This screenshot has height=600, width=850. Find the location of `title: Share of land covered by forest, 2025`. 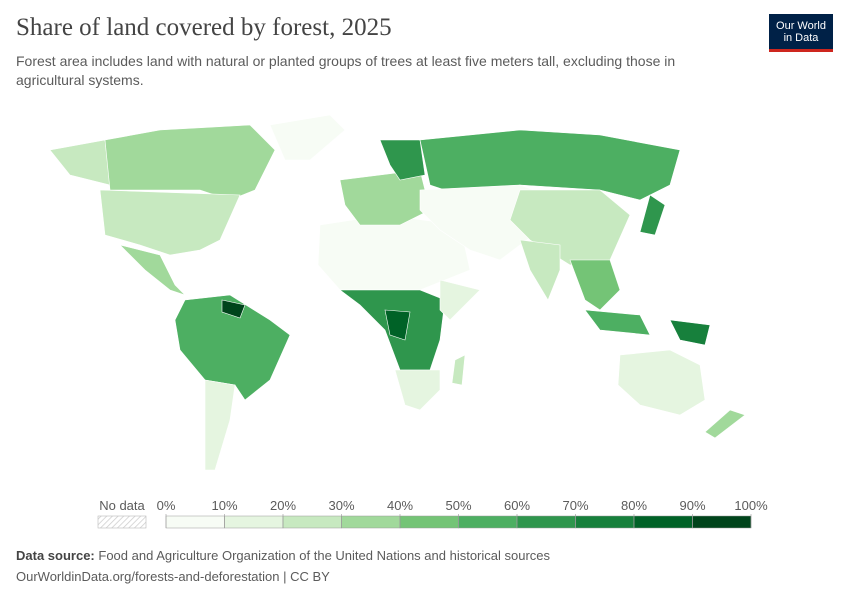

title: Share of land covered by forest, 2025 is located at coordinates (204, 27).